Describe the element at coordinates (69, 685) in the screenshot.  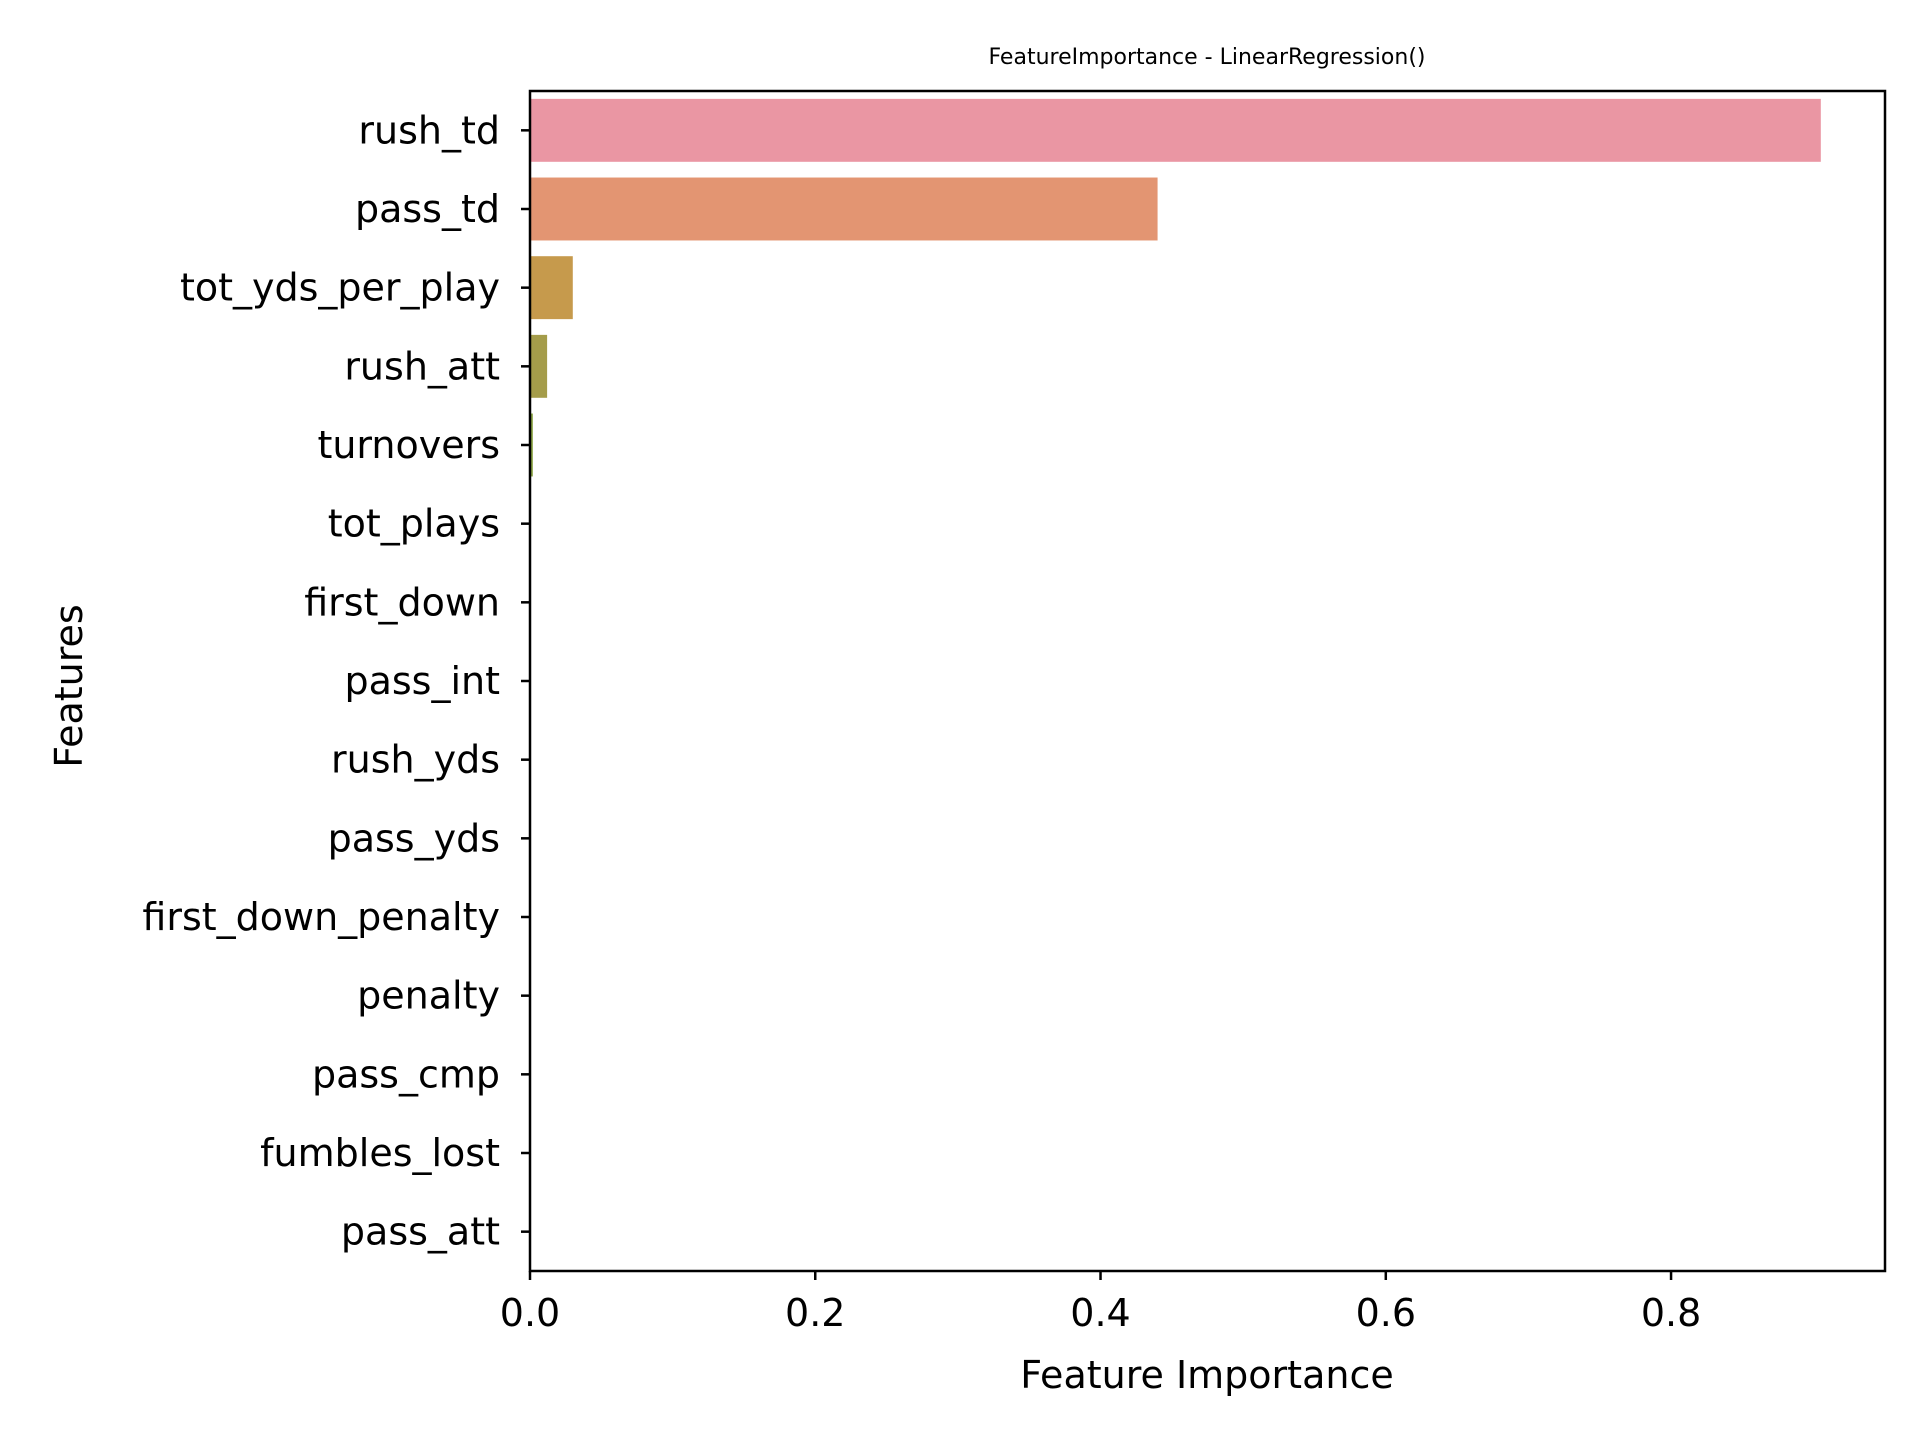
I see `y-axis-label: Features` at that location.